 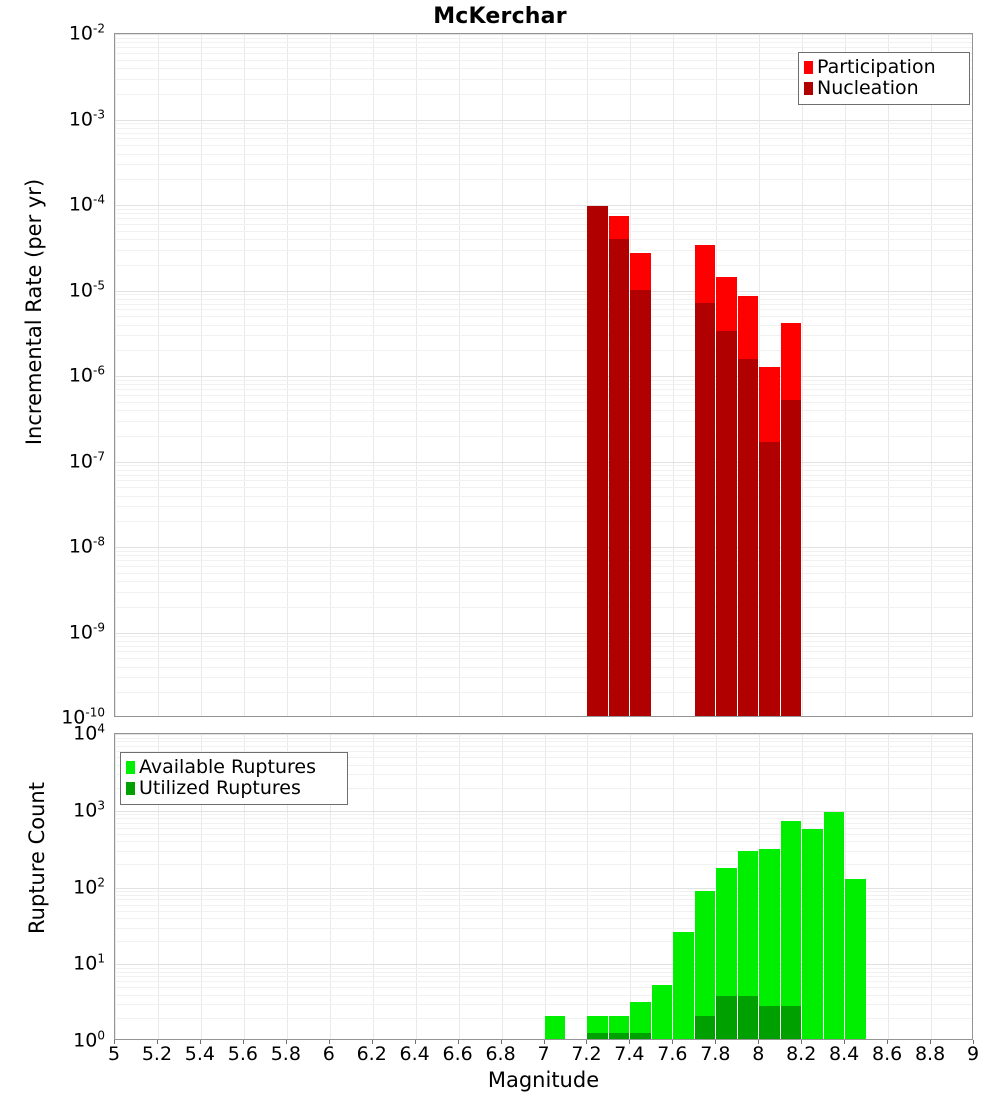 I want to click on legend-item-participation: Participation, so click(x=883, y=67).